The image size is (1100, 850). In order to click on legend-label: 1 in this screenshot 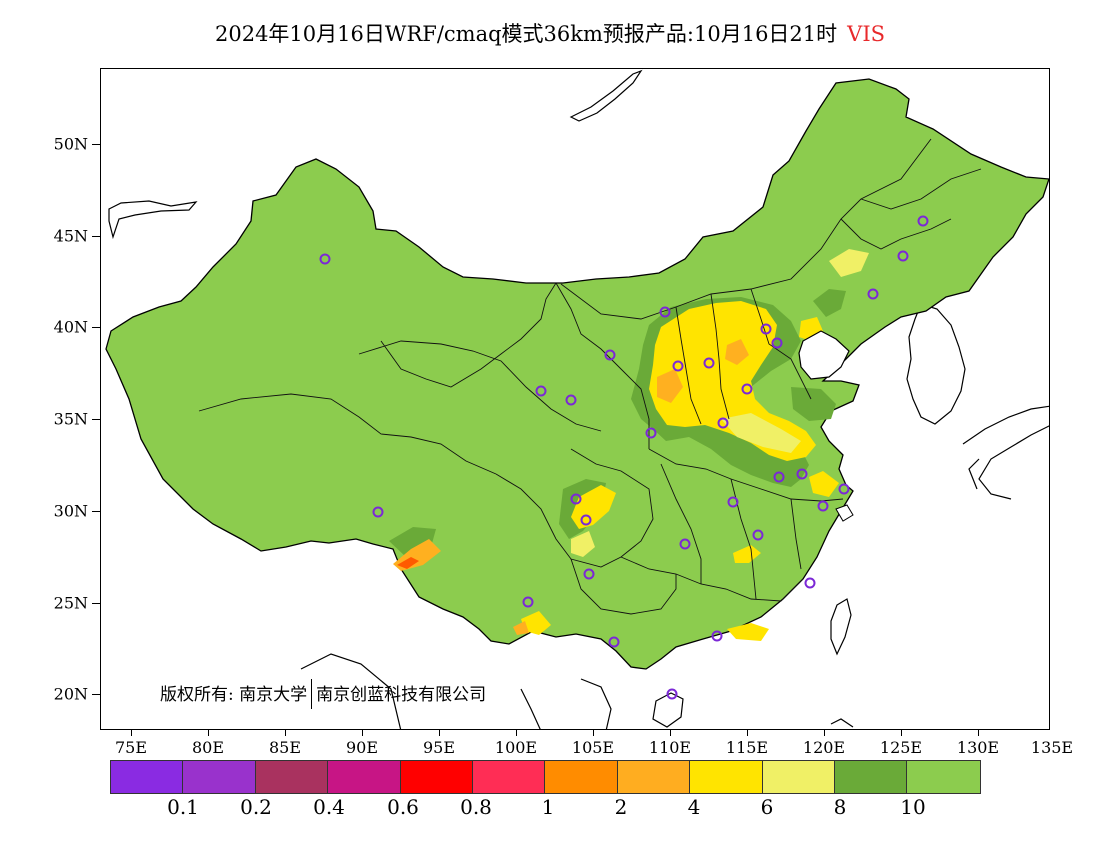, I will do `click(548, 807)`.